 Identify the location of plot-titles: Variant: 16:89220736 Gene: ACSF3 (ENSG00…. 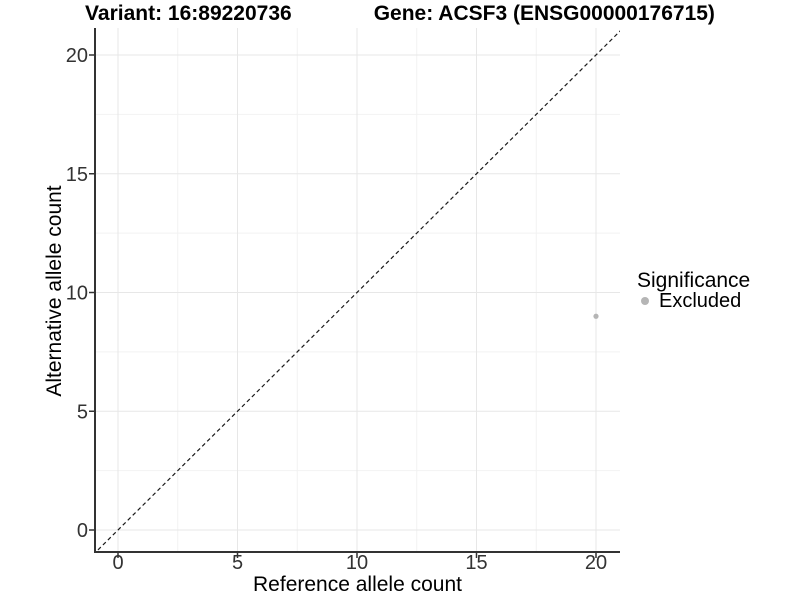
(400, 14).